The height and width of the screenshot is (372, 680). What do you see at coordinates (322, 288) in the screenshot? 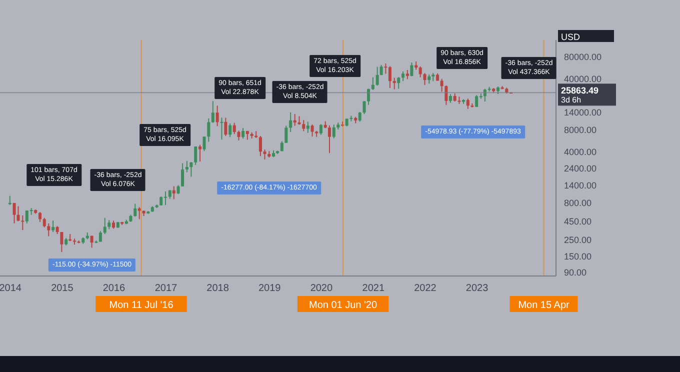
I see `x-tick-label: 2020` at bounding box center [322, 288].